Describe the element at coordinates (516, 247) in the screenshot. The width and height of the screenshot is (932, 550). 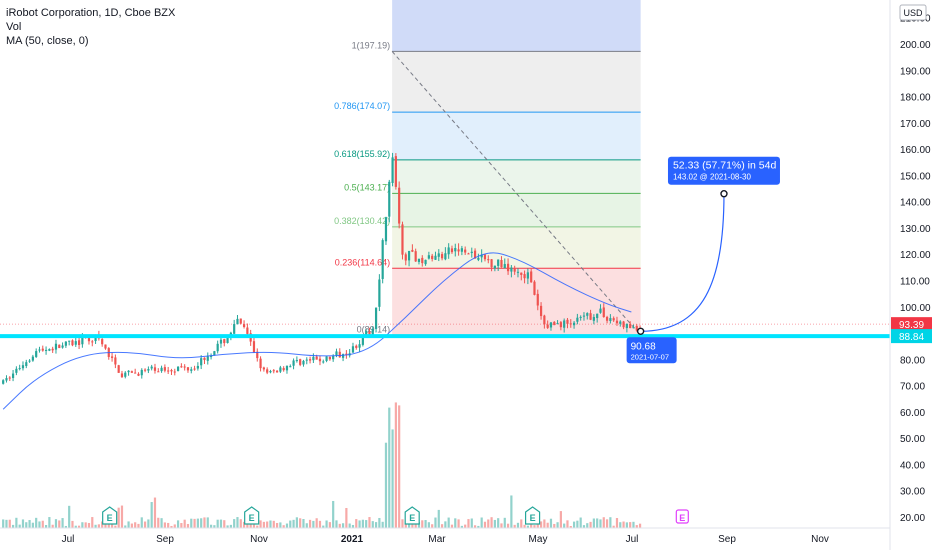
I see `fib-zone-0.382` at that location.